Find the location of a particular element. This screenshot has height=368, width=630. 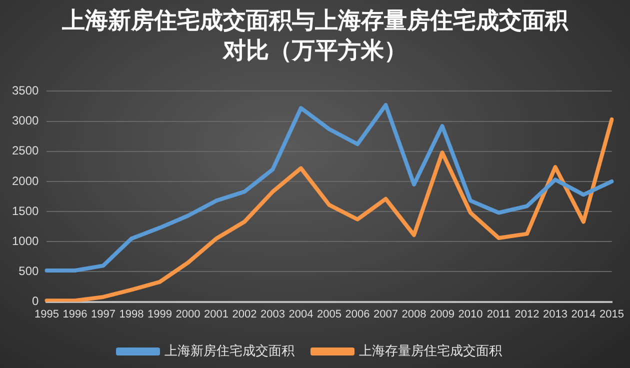

x-tick-label: 1996 is located at coordinates (75, 314).